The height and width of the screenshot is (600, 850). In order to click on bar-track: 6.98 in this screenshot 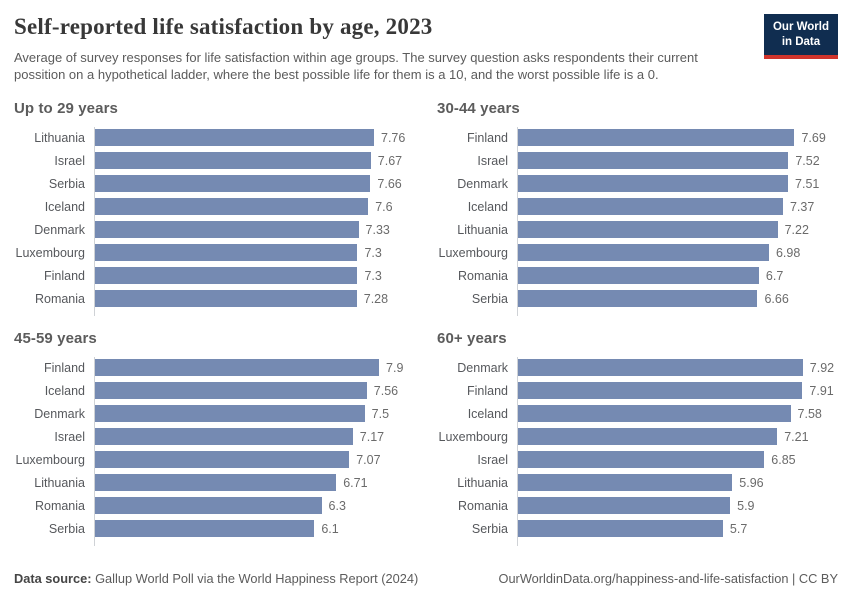, I will do `click(677, 252)`.